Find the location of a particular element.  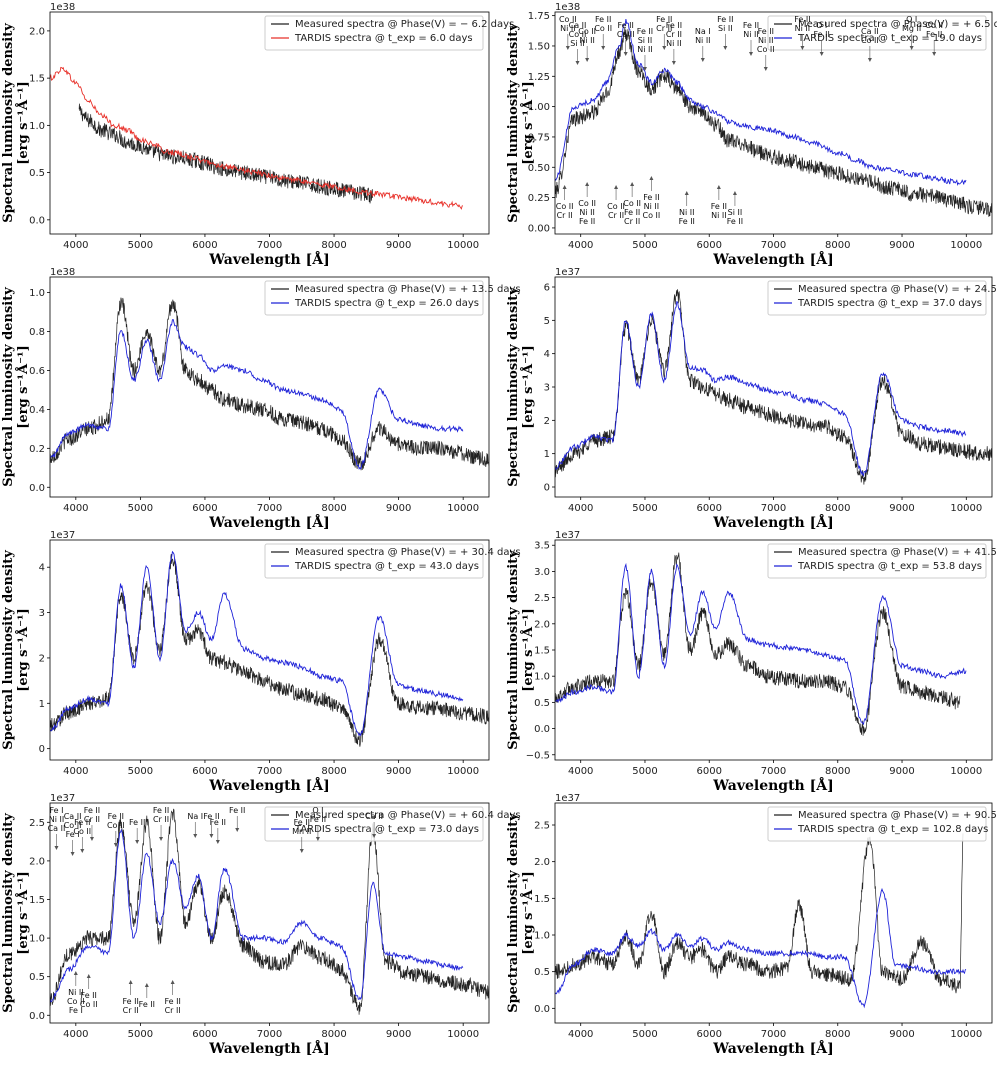

y-tick-label: 0.0 is located at coordinates (37, 488).